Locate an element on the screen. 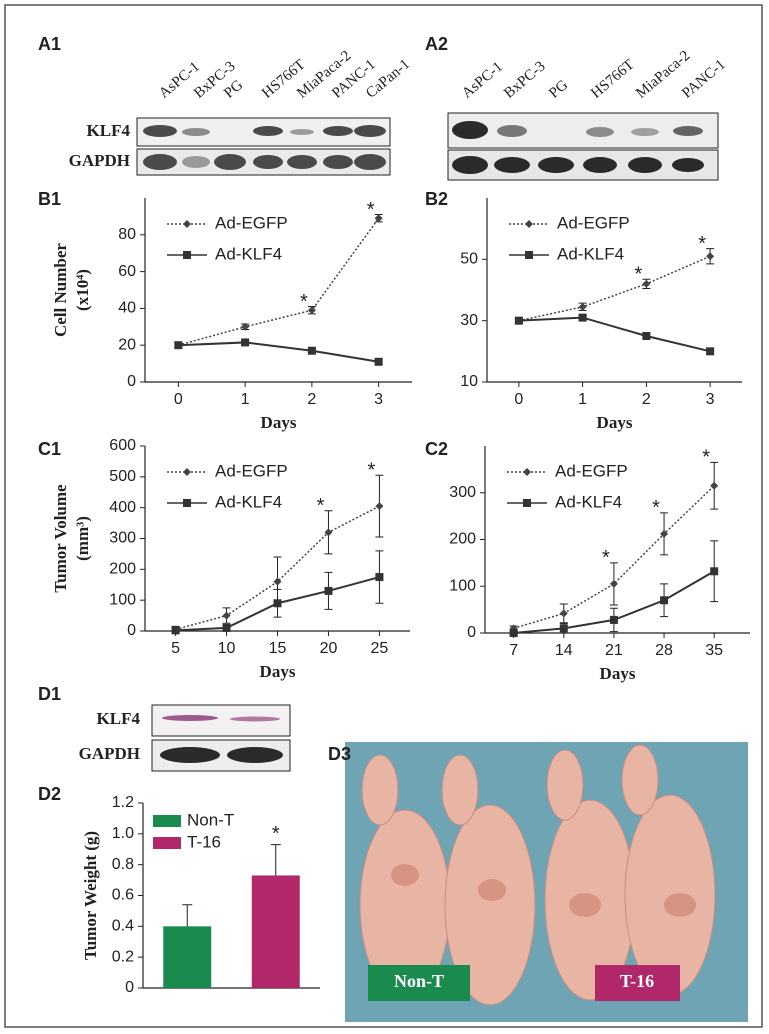 The width and height of the screenshot is (769, 1034). y-tick-label: 0.4 is located at coordinates (123, 926).